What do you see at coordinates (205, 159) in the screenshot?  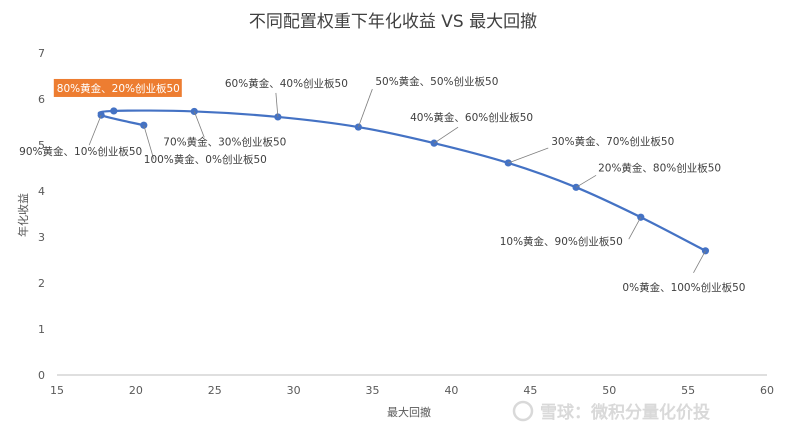 I see `point-label: 100%黄金、0%创业板50` at bounding box center [205, 159].